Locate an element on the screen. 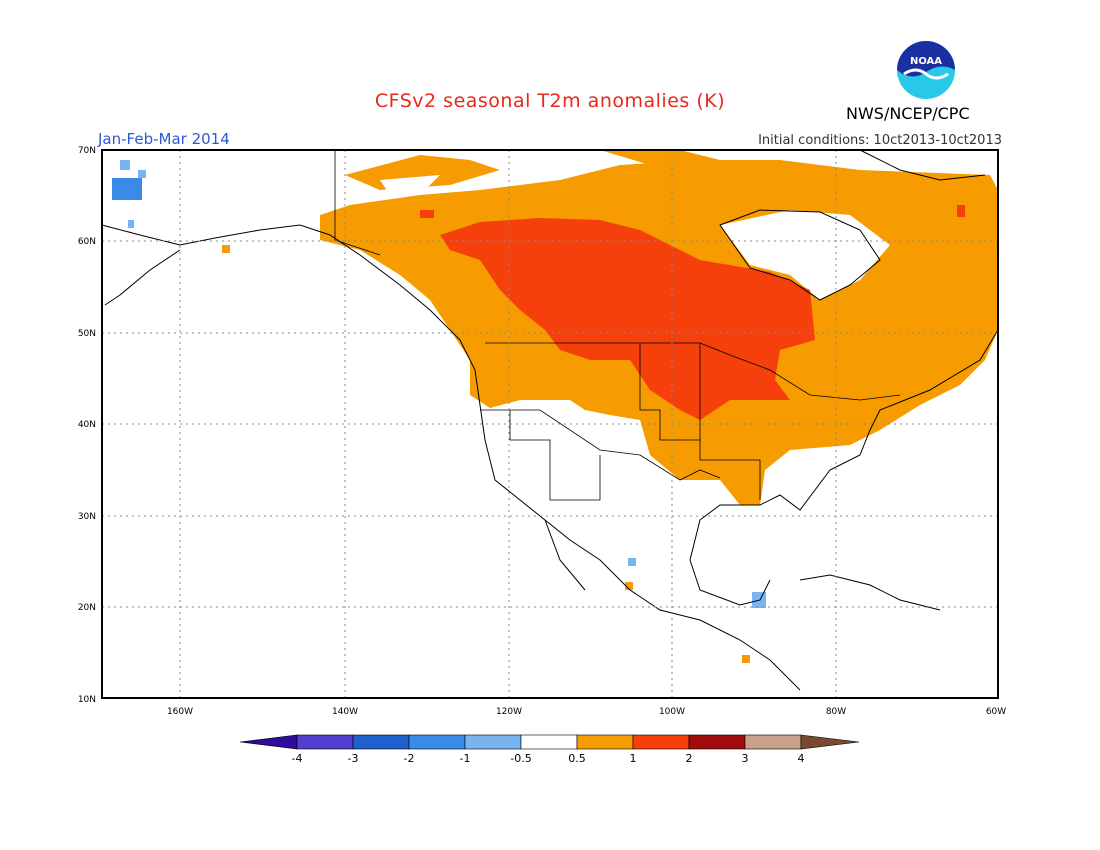 The width and height of the screenshot is (1100, 850). anomaly-blue-dark is located at coordinates (127, 189).